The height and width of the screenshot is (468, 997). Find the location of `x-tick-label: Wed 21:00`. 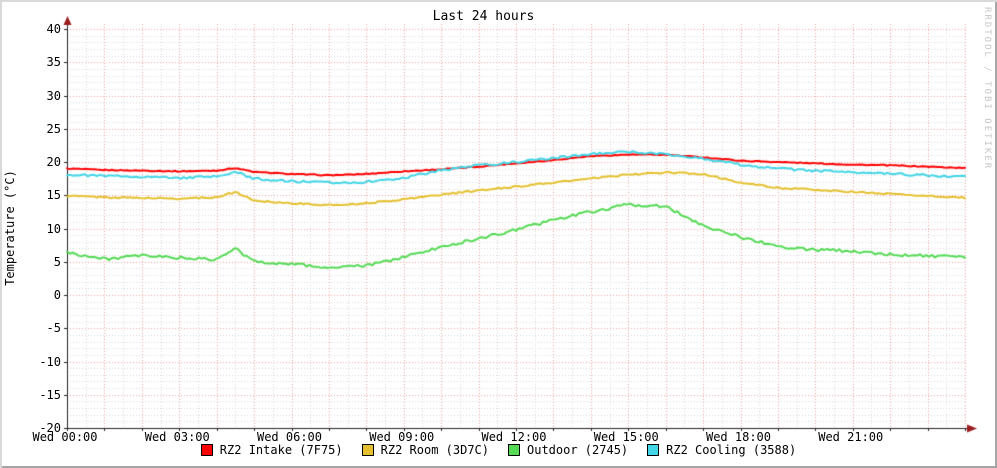

x-tick-label: Wed 21:00 is located at coordinates (851, 437).